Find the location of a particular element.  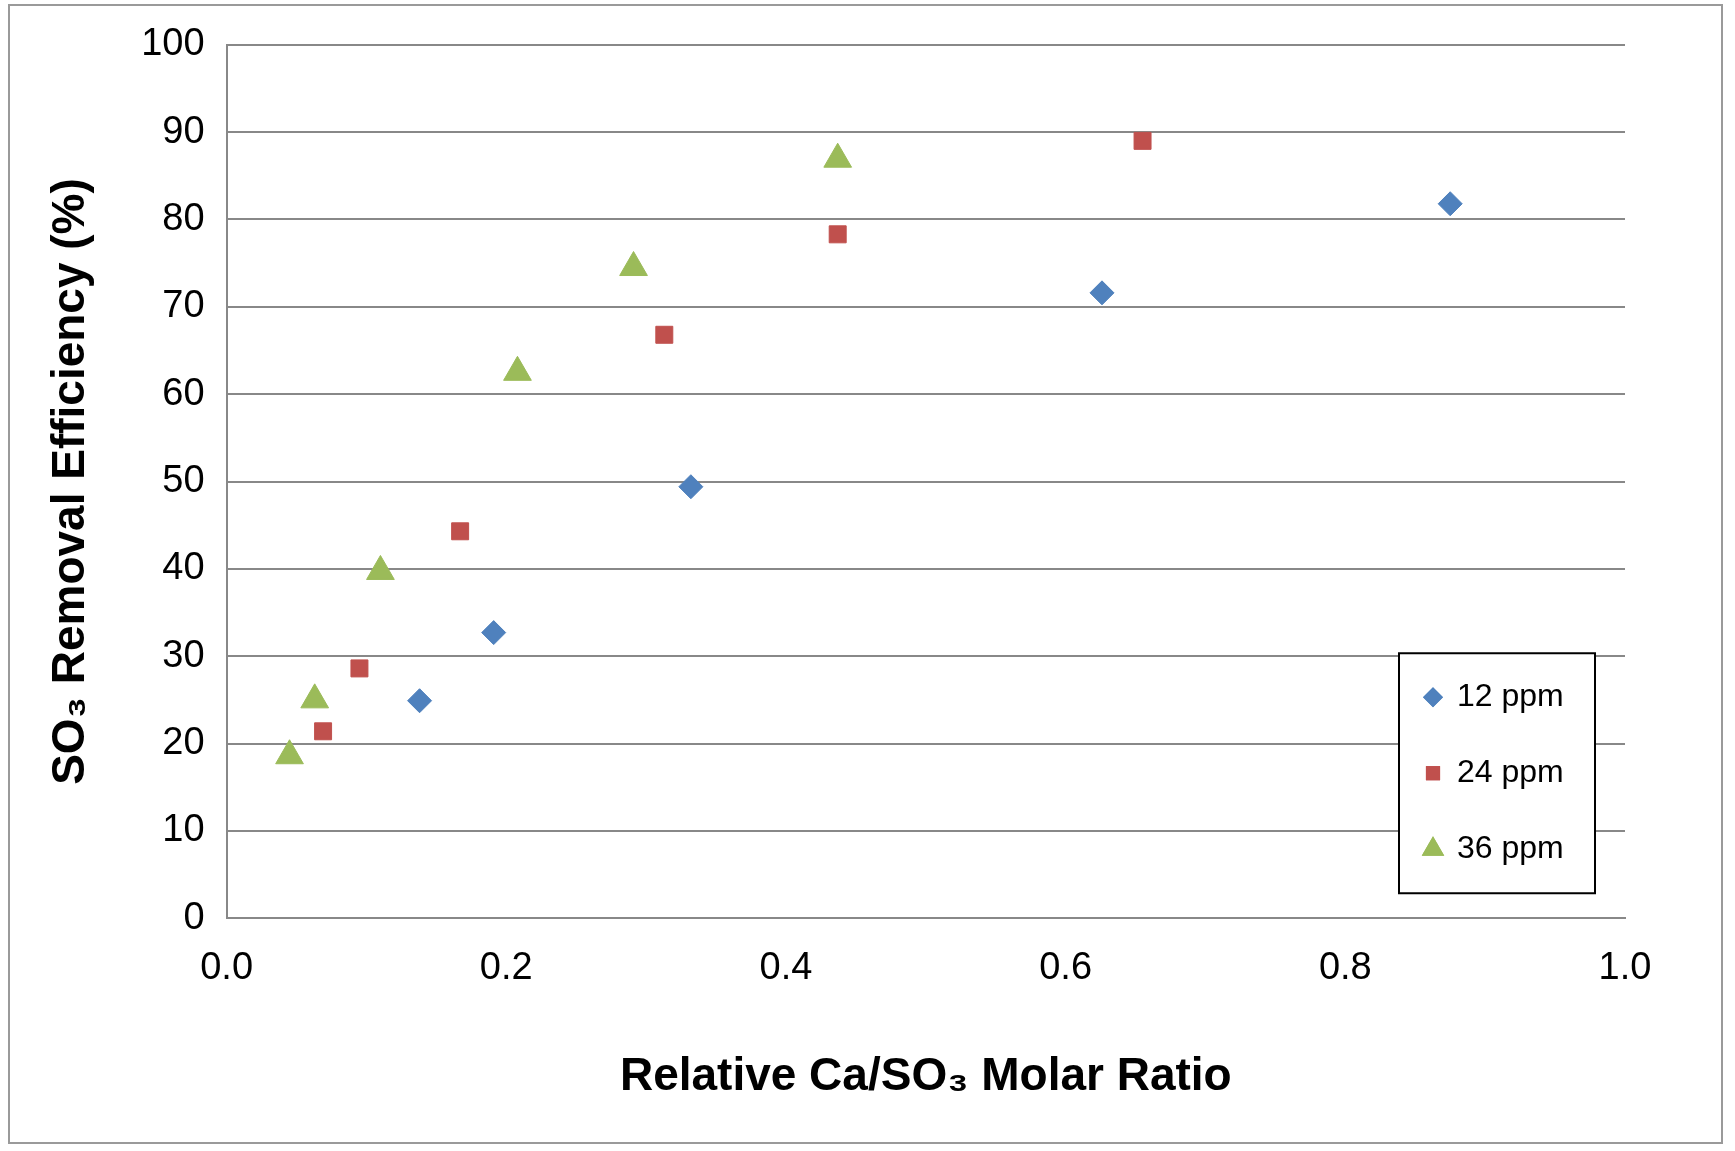

y-tick-label: 70 is located at coordinates (183, 304).